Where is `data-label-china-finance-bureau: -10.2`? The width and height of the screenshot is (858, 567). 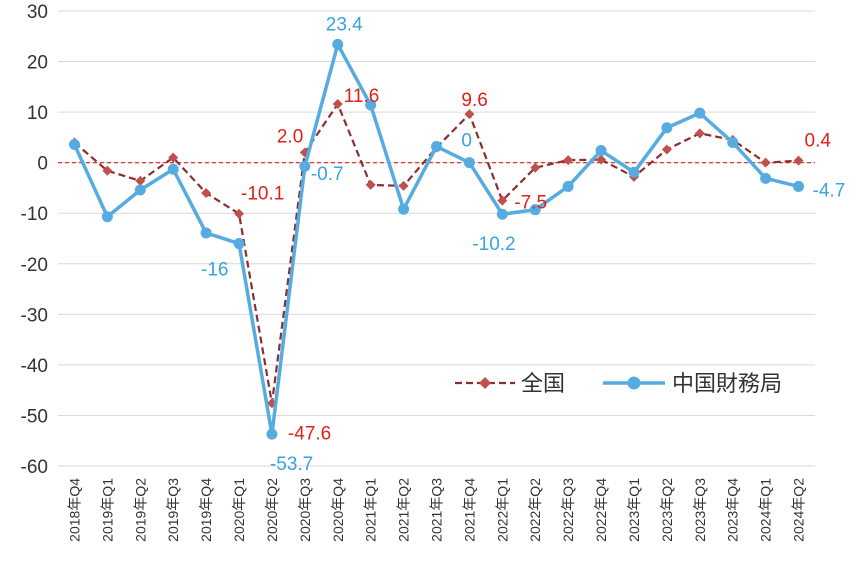
data-label-china-finance-bureau: -10.2 is located at coordinates (493, 244).